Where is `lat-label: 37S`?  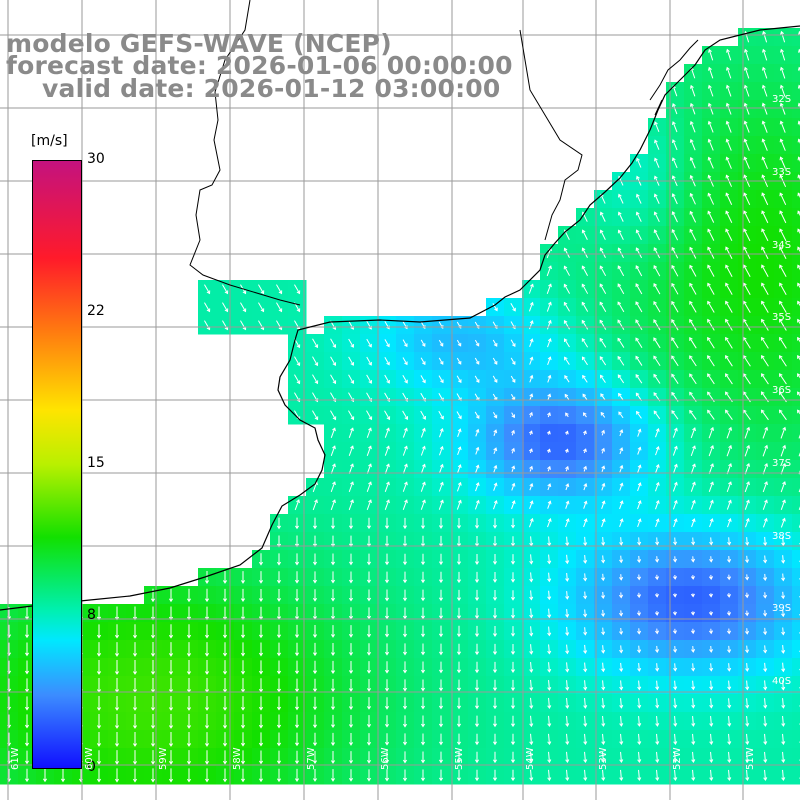 lat-label: 37S is located at coordinates (782, 463).